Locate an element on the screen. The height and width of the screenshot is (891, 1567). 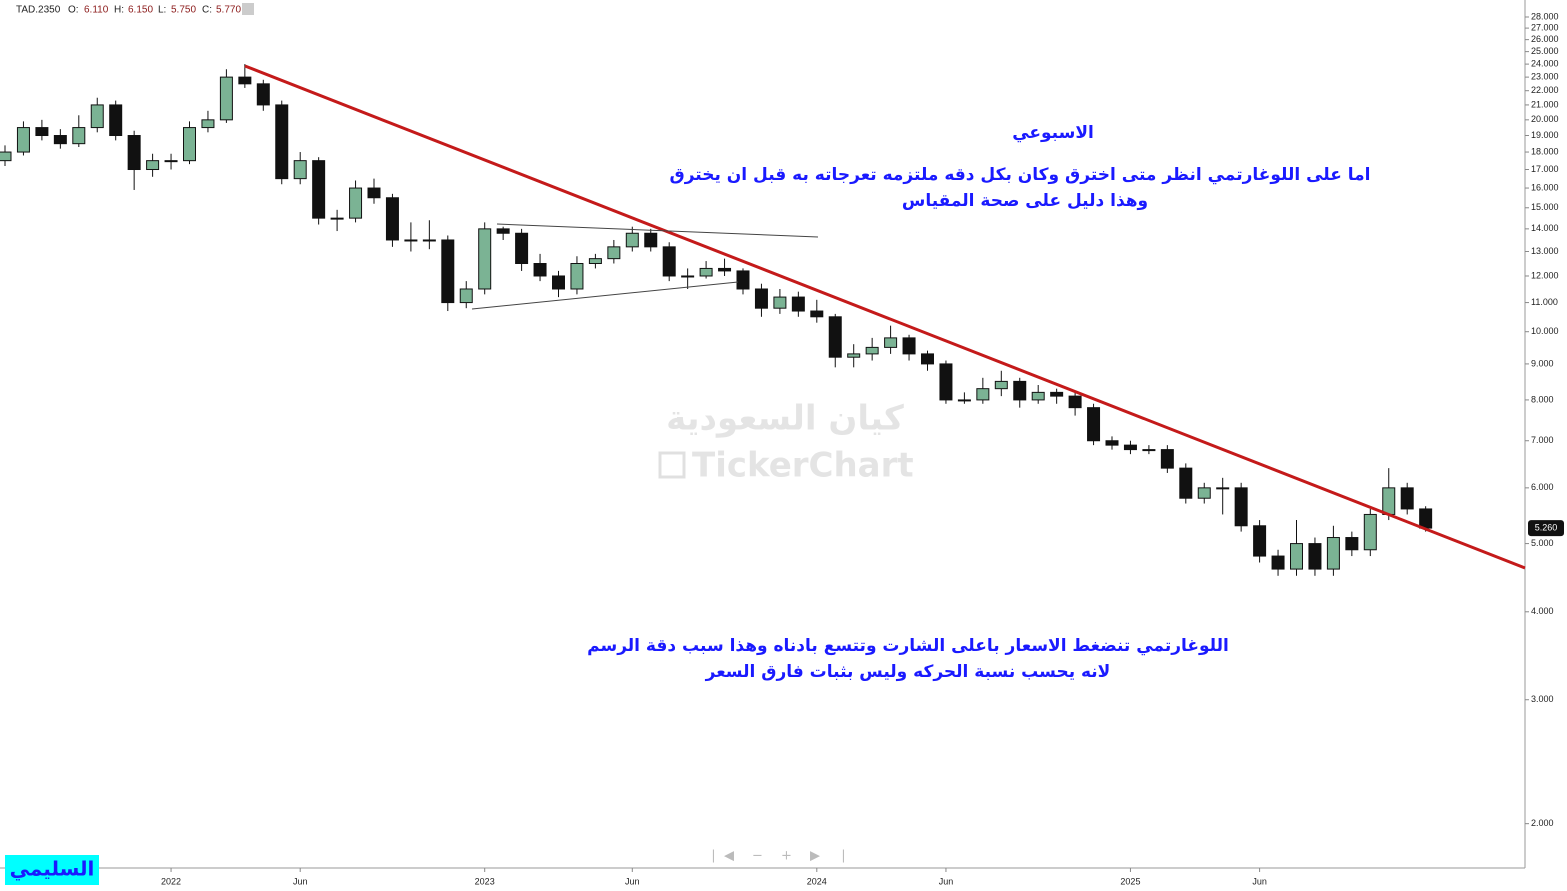
y-tick-label: 20.000 is located at coordinates (1545, 119).